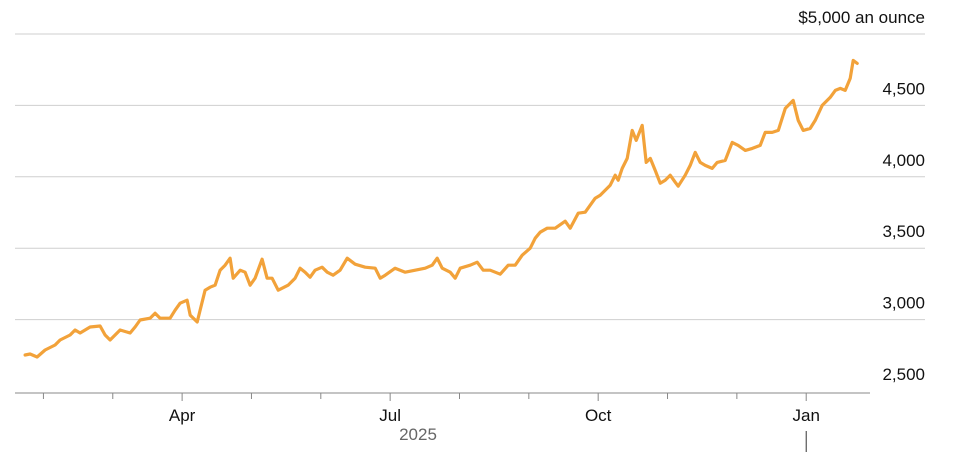  Describe the element at coordinates (903, 88) in the screenshot. I see `y-tick-label: 4,500` at that location.